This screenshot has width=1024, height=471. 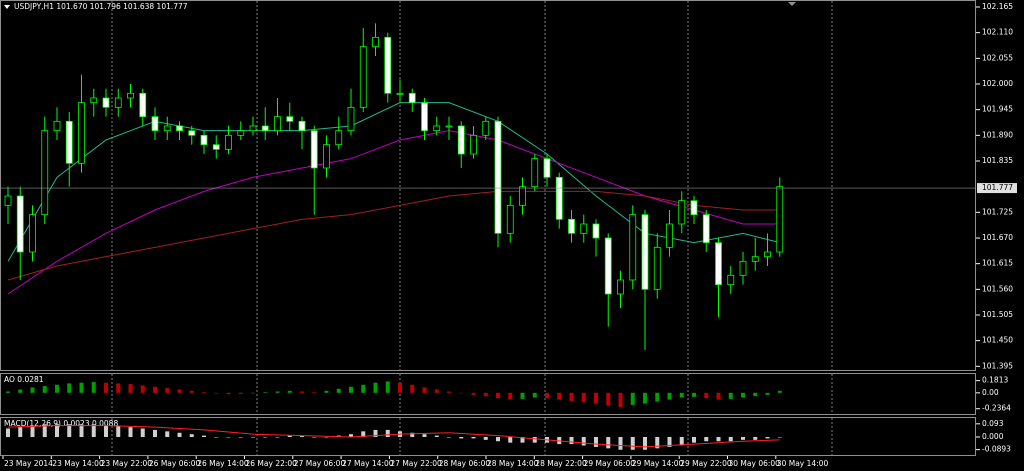 What do you see at coordinates (28, 463) in the screenshot?
I see `x-tick-label: 23 May 2014` at bounding box center [28, 463].